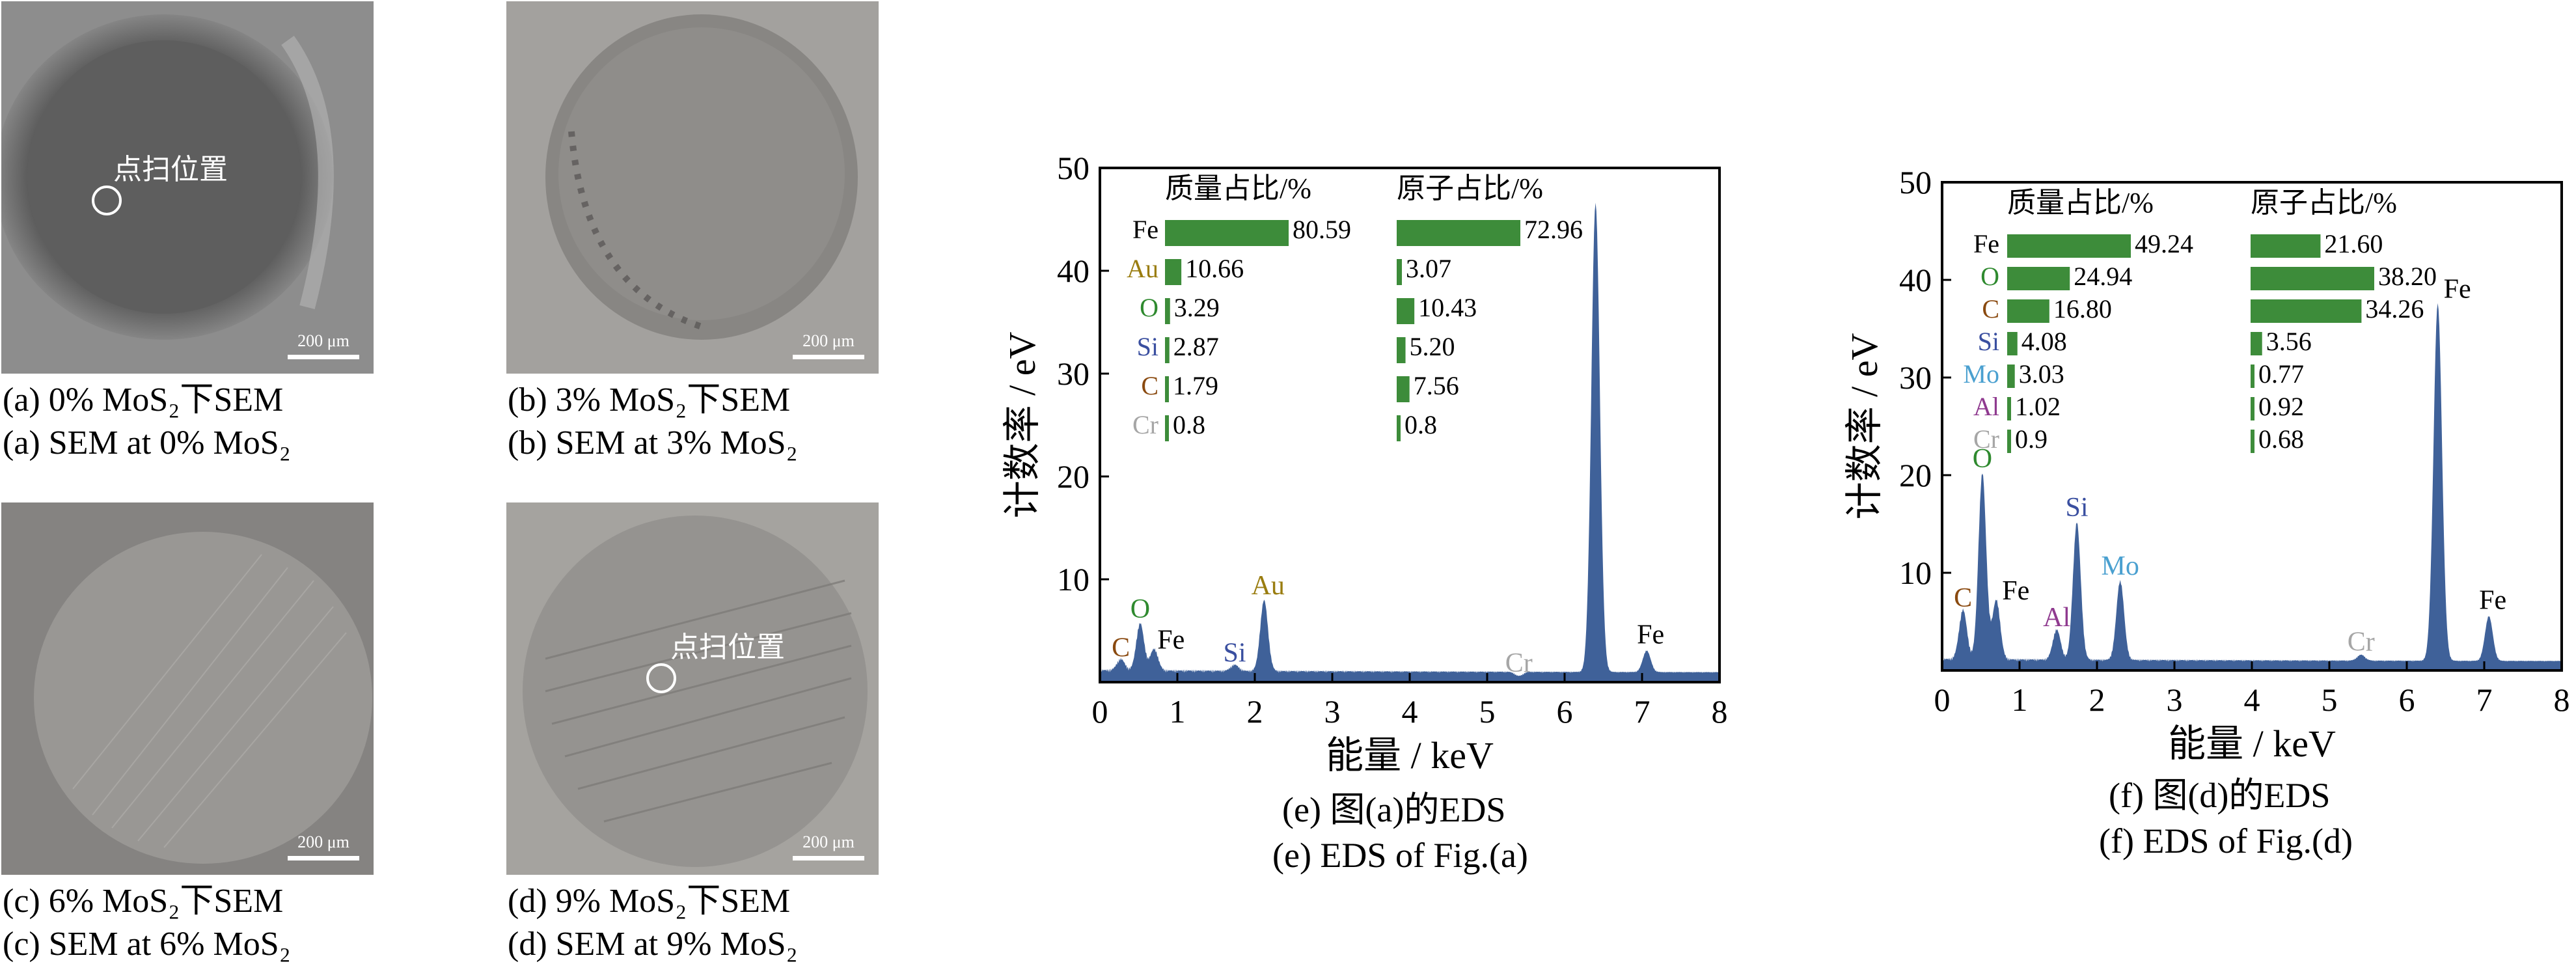 The width and height of the screenshot is (2576, 977). Describe the element at coordinates (2220, 795) in the screenshot. I see `chart-f-caption-cn: (f) 图(d)的EDS` at that location.